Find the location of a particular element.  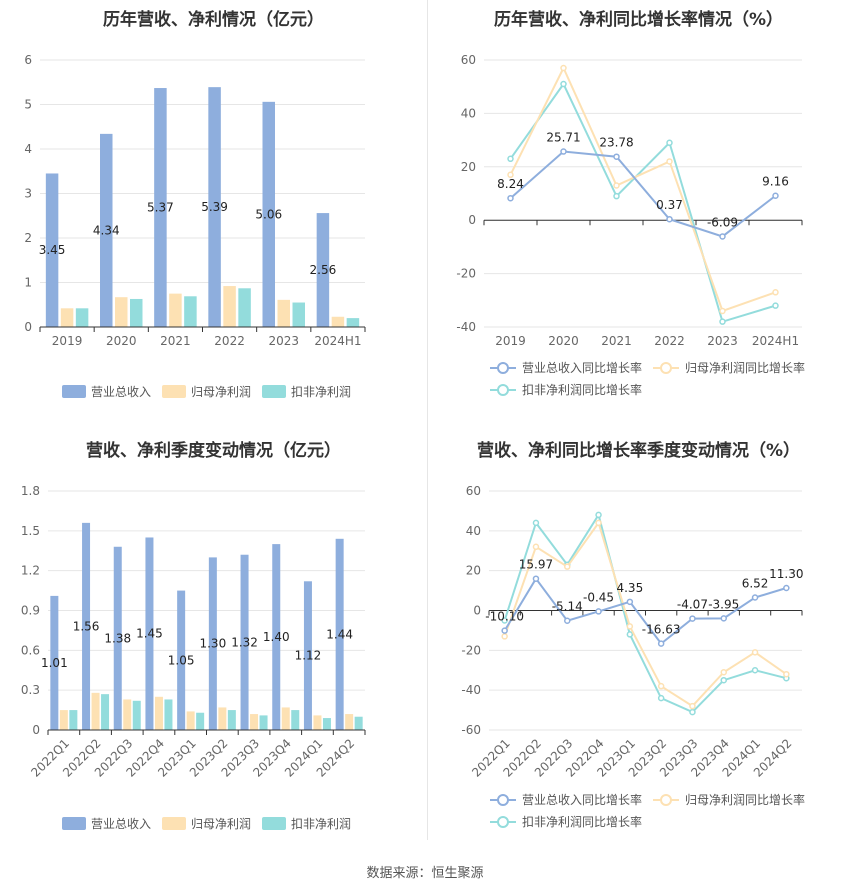

data-label: 5.37 is located at coordinates (160, 208).